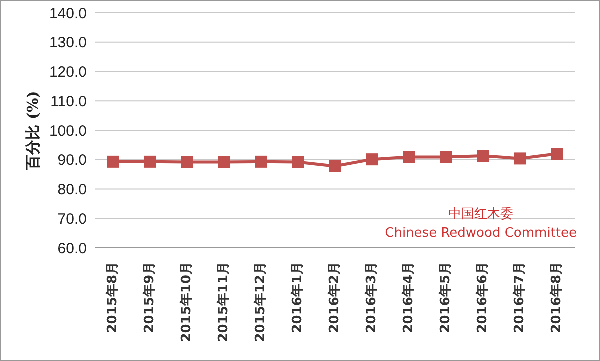 This screenshot has height=361, width=600. Describe the element at coordinates (224, 302) in the screenshot. I see `x-tick-label: 2015年11月` at that location.